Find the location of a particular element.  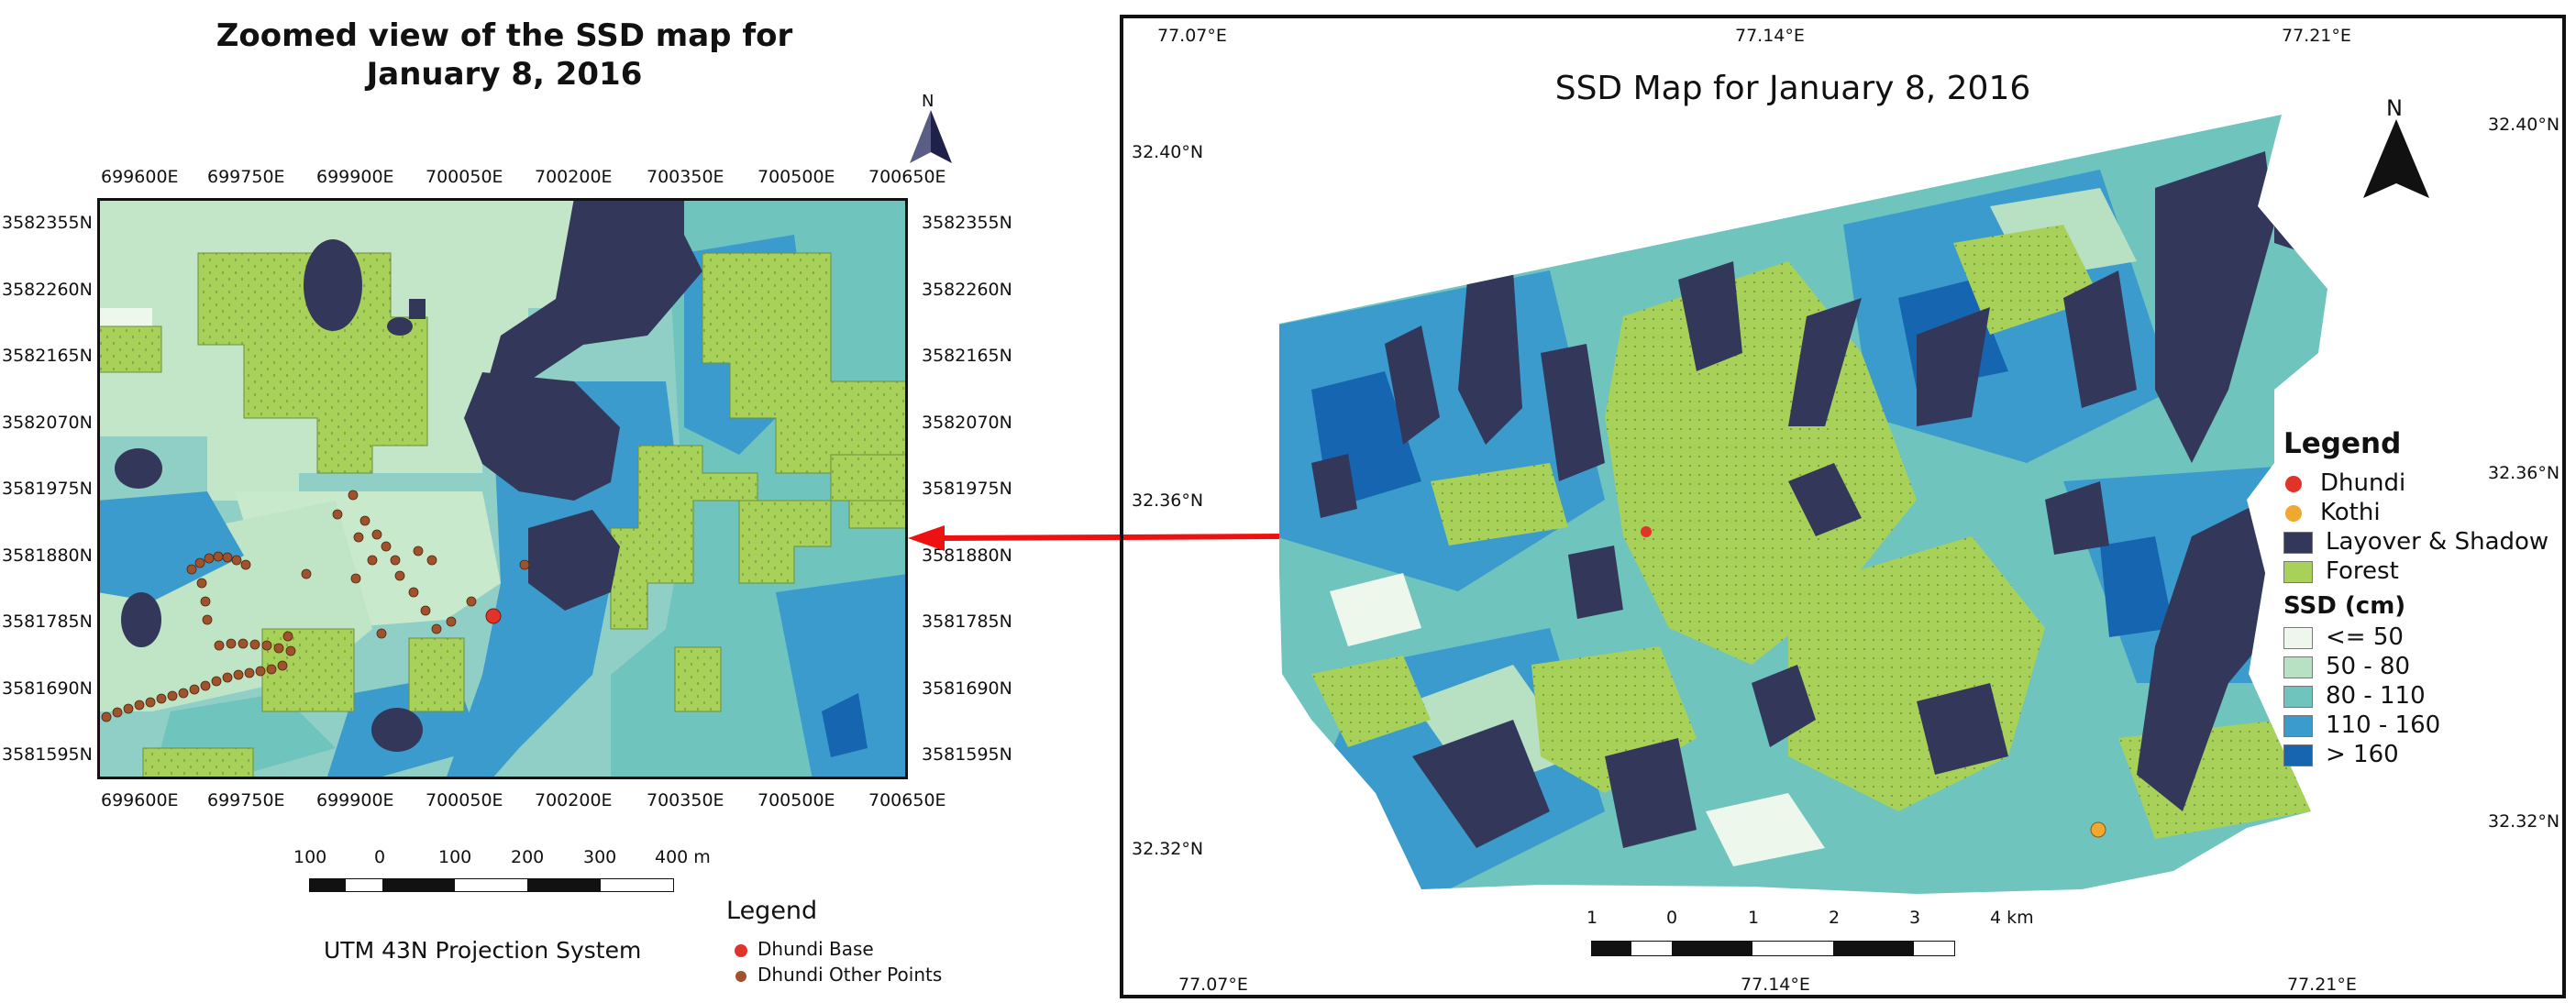

legend-label: Dhundi Base is located at coordinates (815, 949).